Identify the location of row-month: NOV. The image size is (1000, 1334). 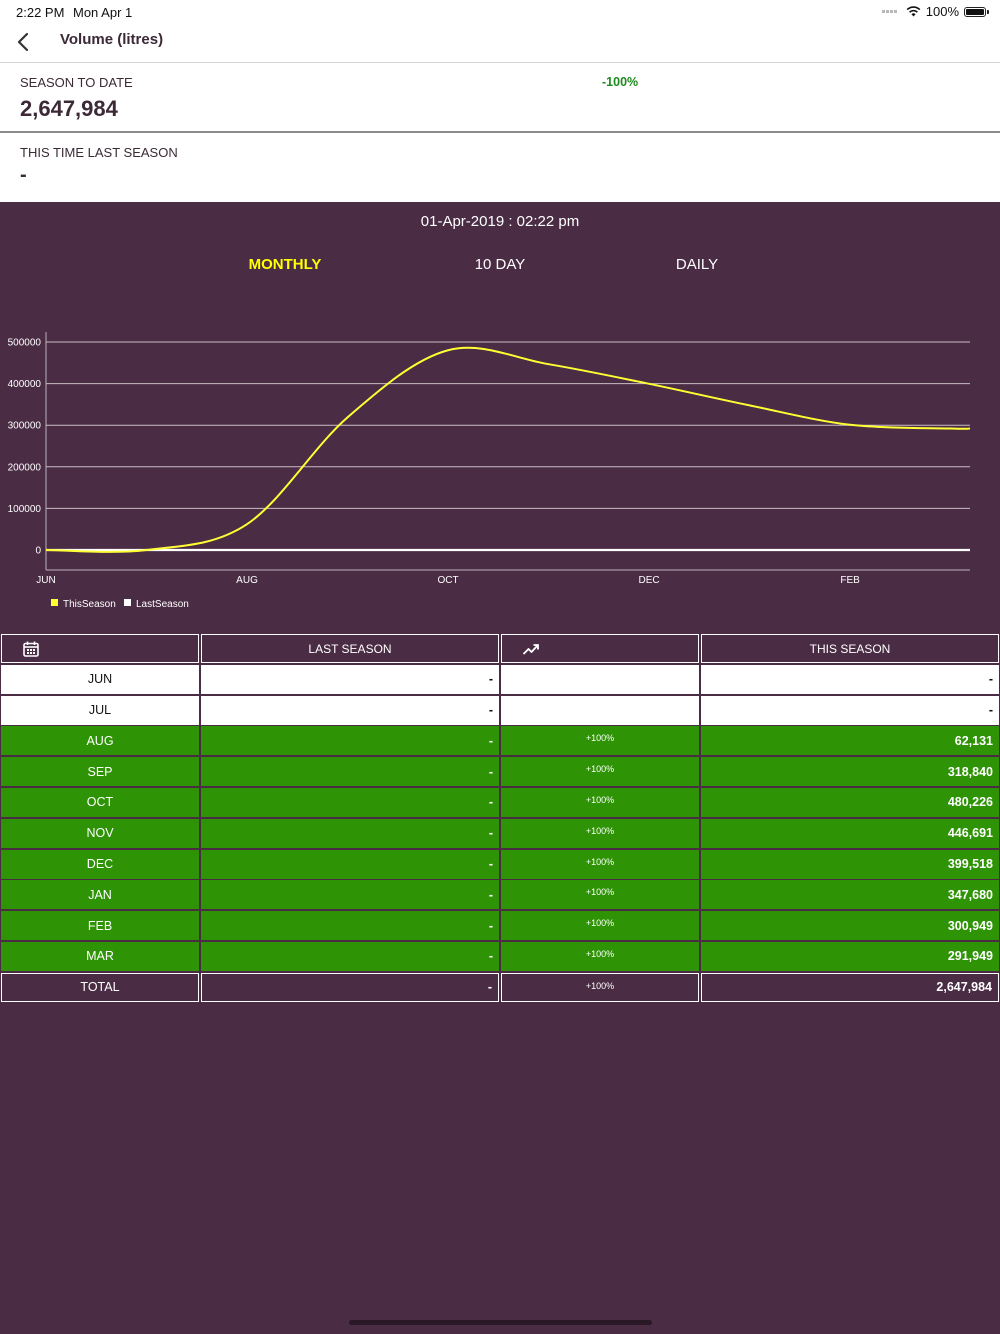
(100, 833).